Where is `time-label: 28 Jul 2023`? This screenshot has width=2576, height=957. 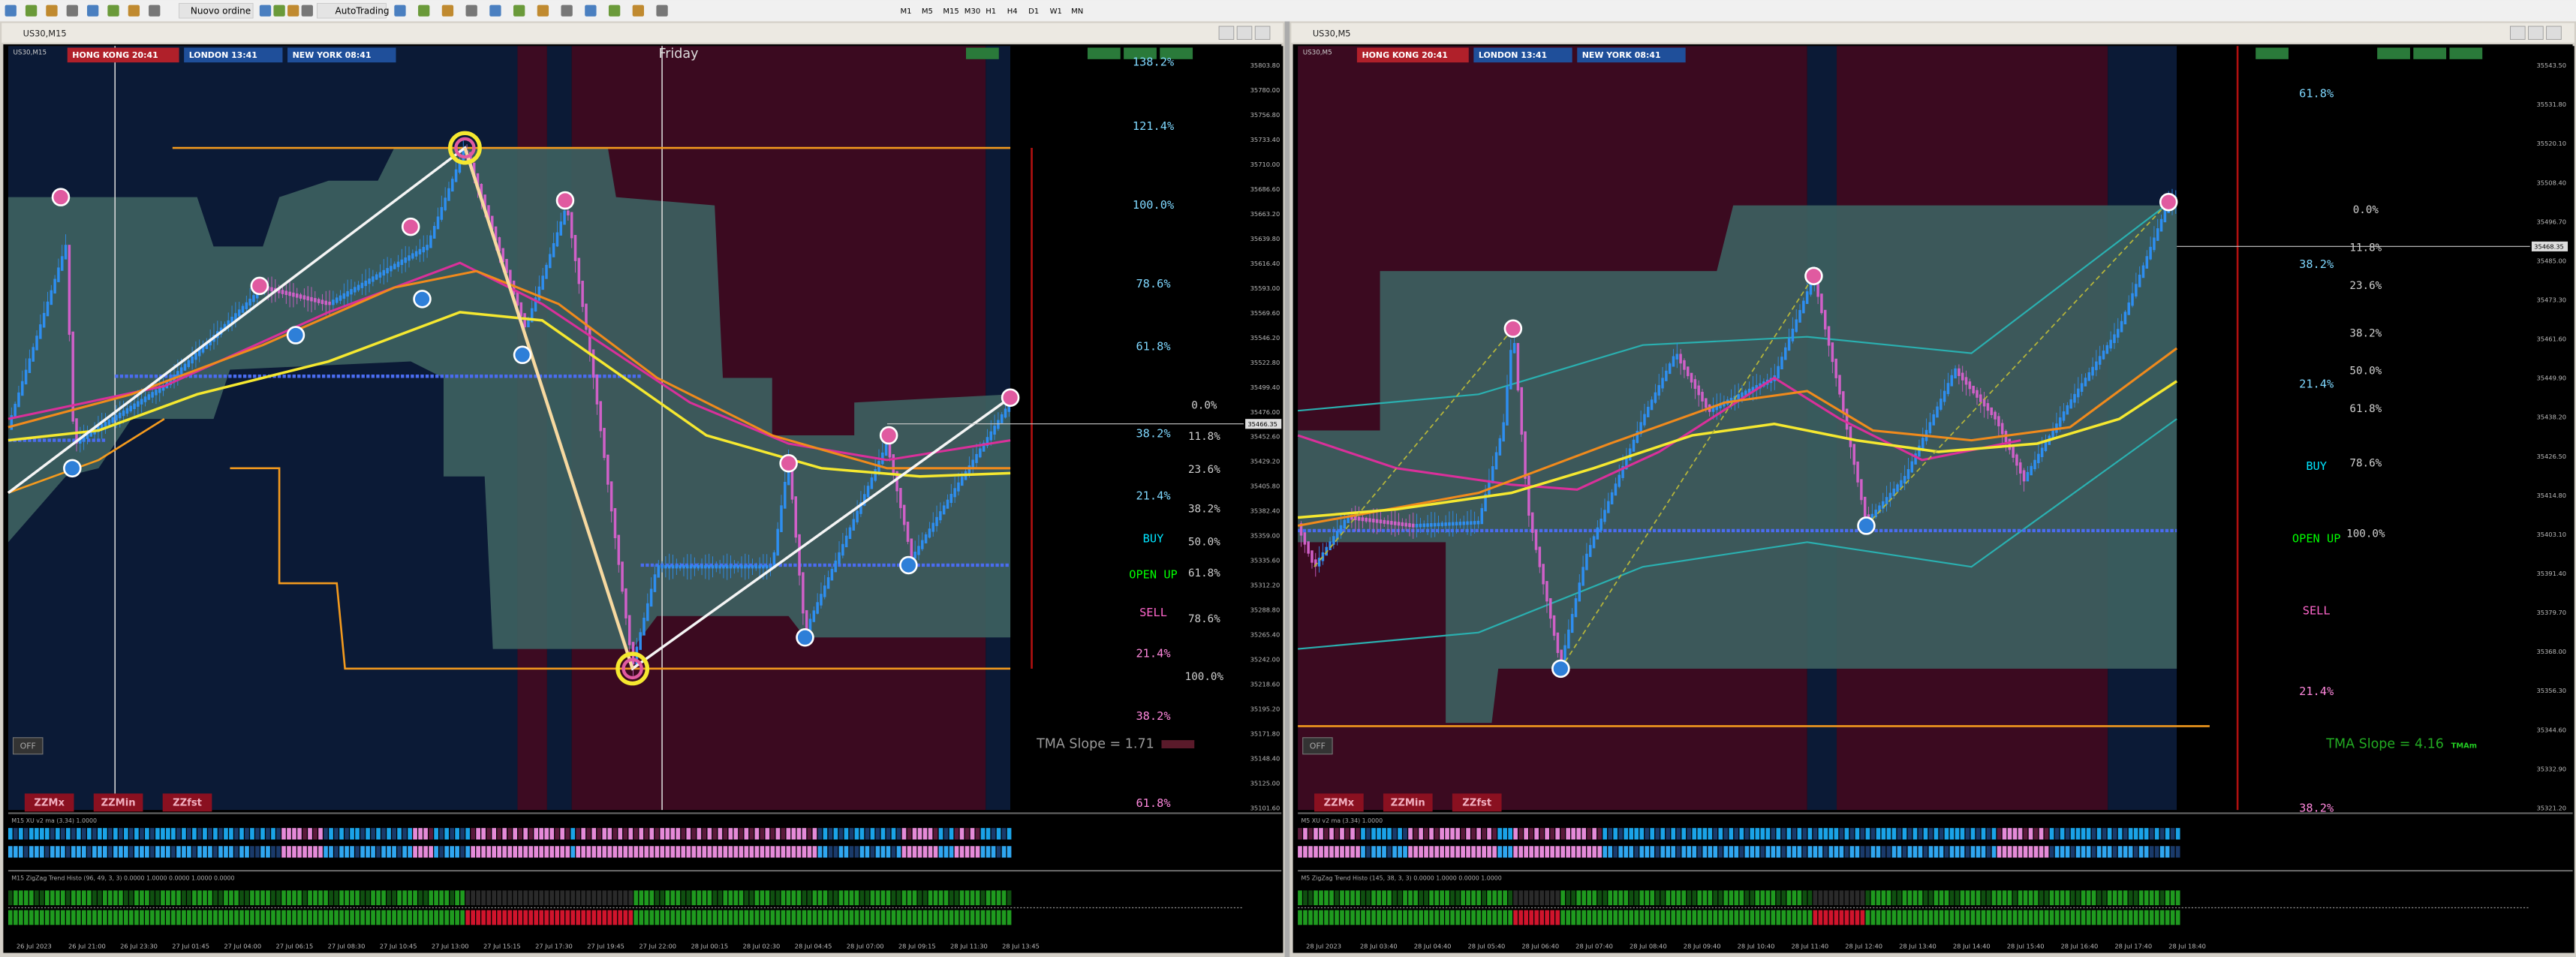
time-label: 28 Jul 2023 is located at coordinates (1323, 945).